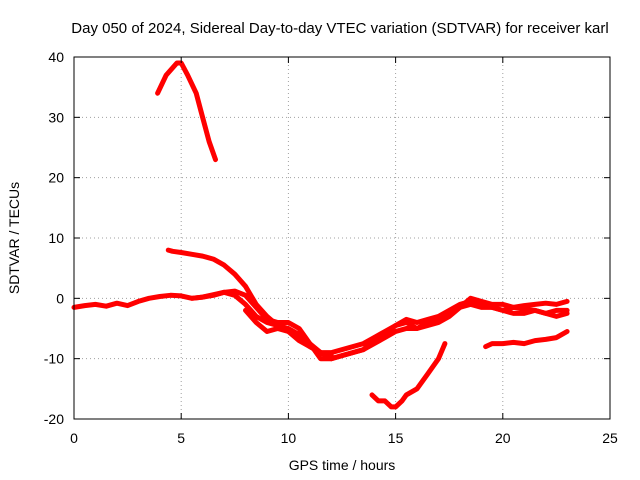 The width and height of the screenshot is (640, 480). I want to click on x-tick-label: 10, so click(289, 438).